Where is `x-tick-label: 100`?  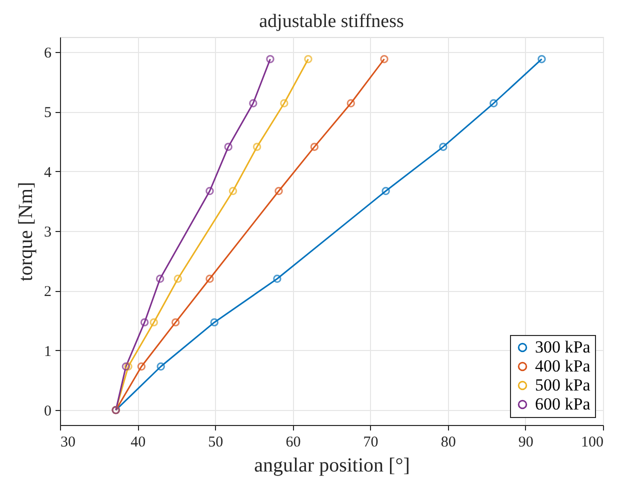
x-tick-label: 100 is located at coordinates (592, 442).